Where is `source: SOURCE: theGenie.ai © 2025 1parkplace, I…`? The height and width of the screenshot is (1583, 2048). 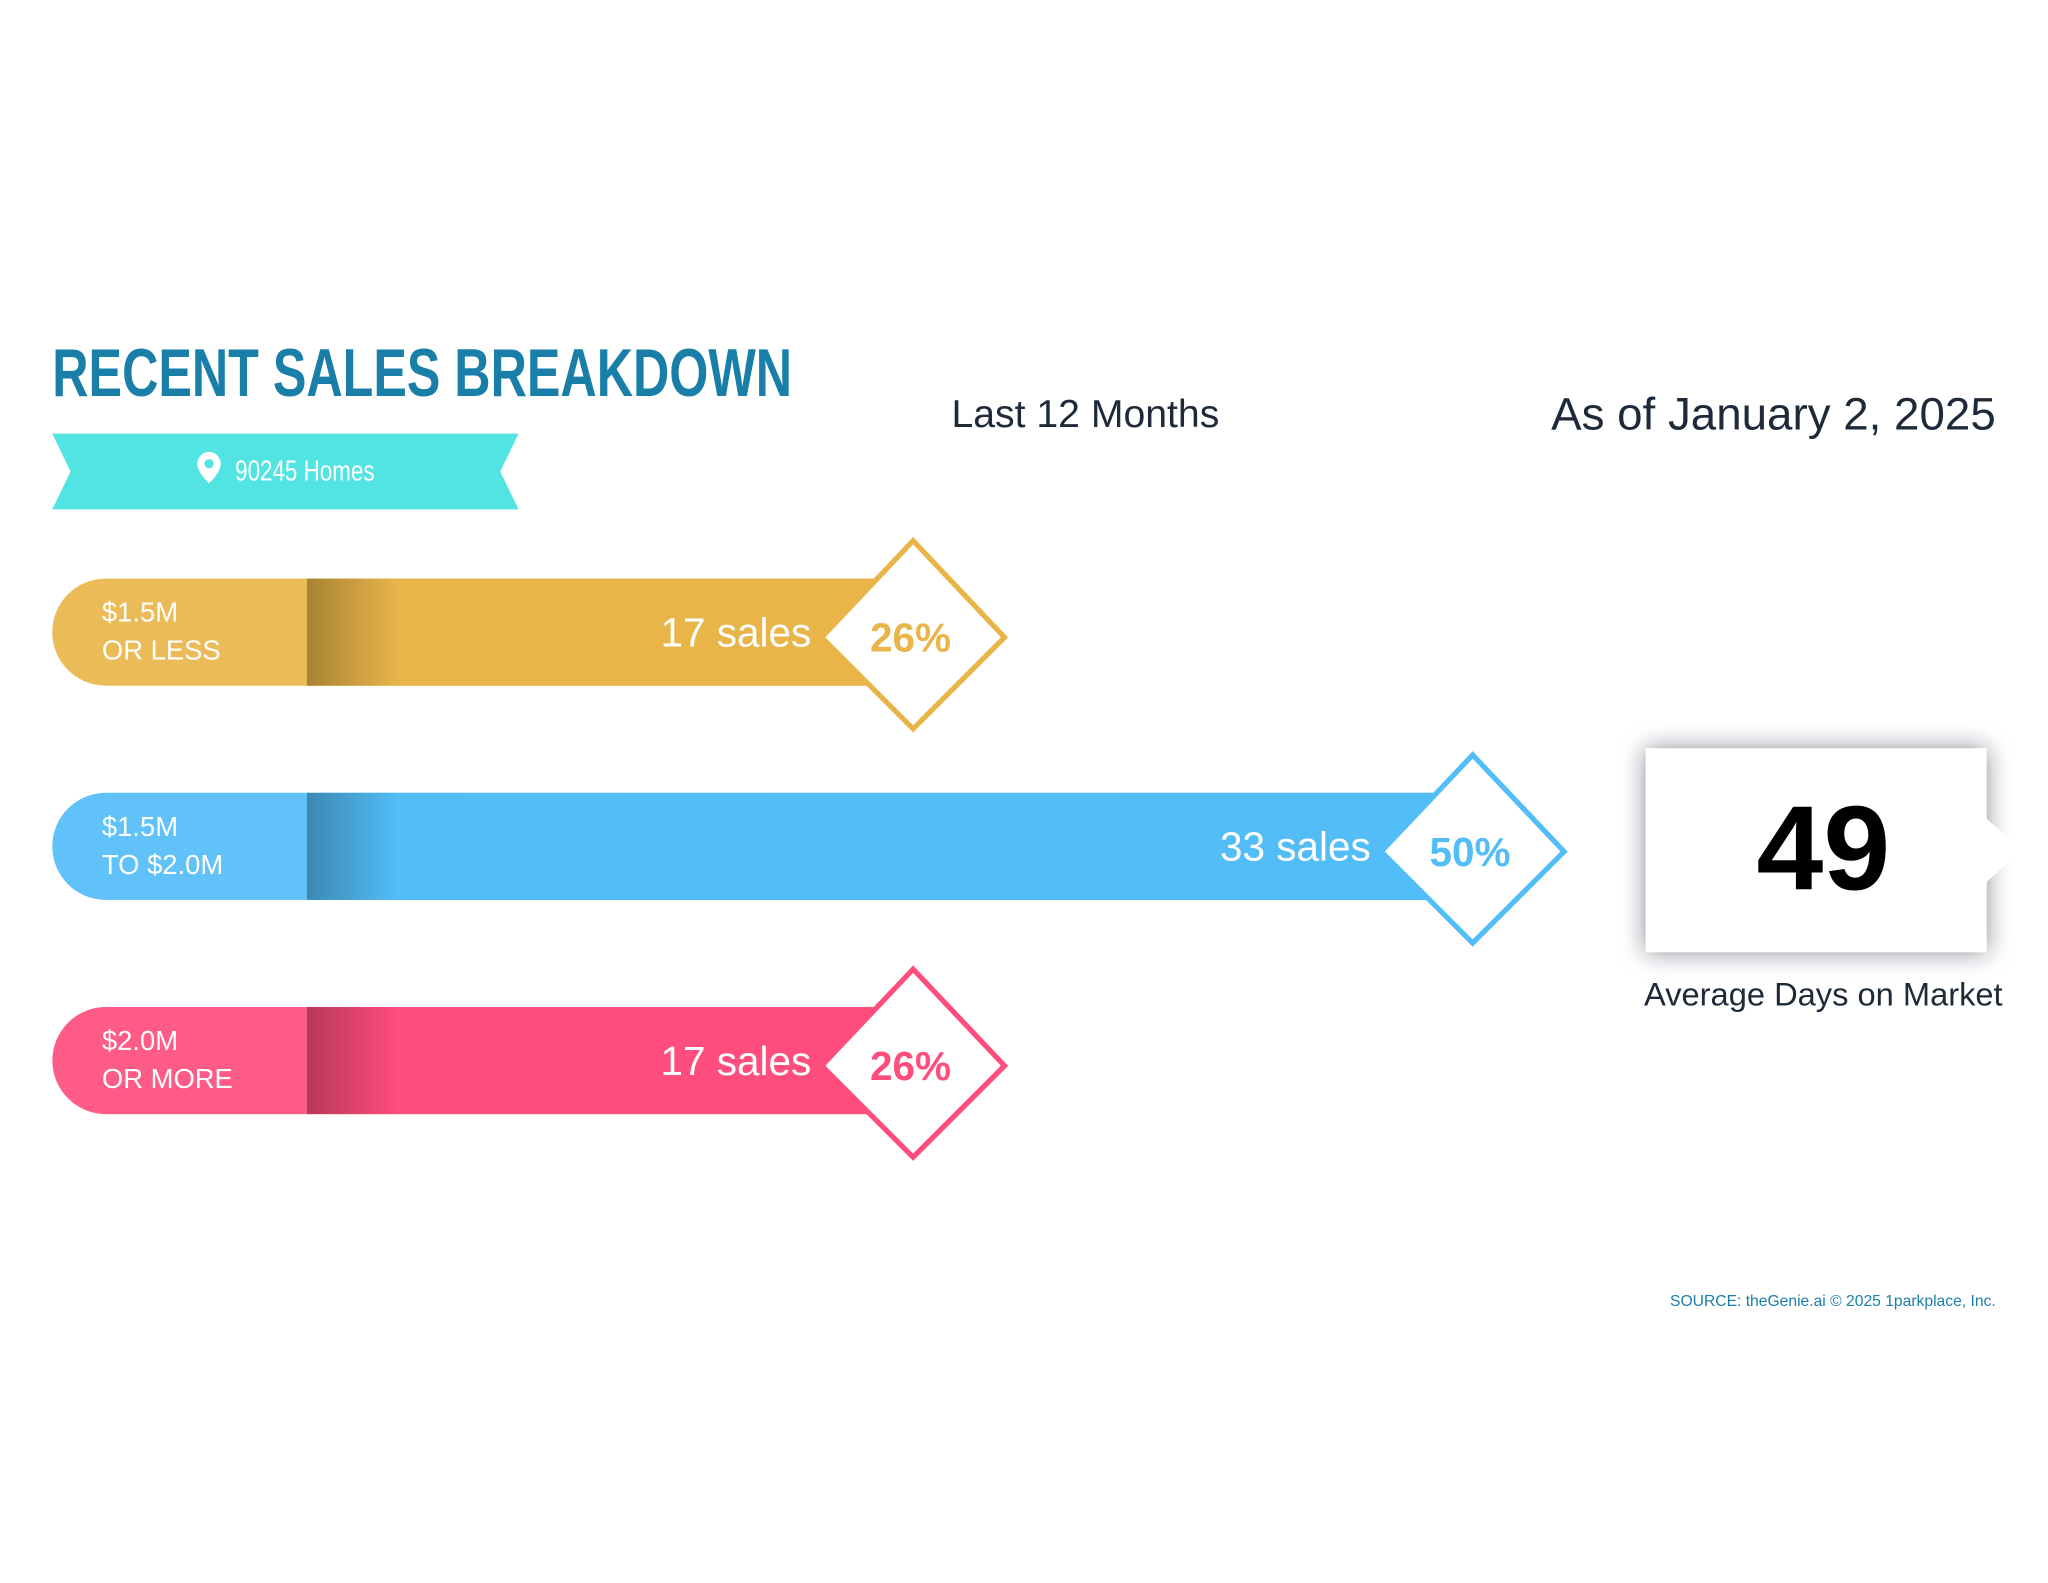 source: SOURCE: theGenie.ai © 2025 1parkplace, I… is located at coordinates (1833, 1301).